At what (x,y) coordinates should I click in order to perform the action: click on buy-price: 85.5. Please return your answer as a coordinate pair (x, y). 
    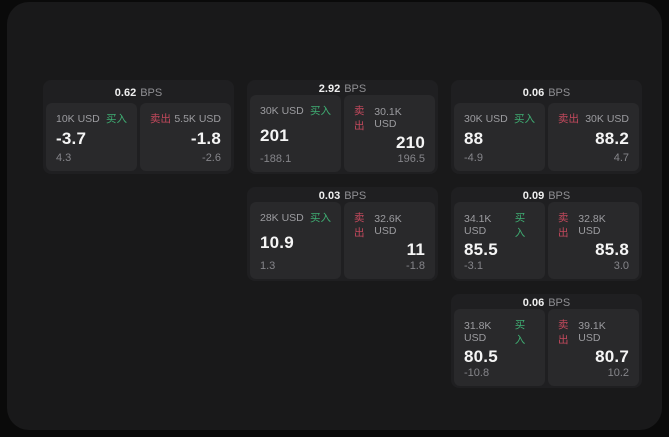
    Looking at the image, I should click on (481, 249).